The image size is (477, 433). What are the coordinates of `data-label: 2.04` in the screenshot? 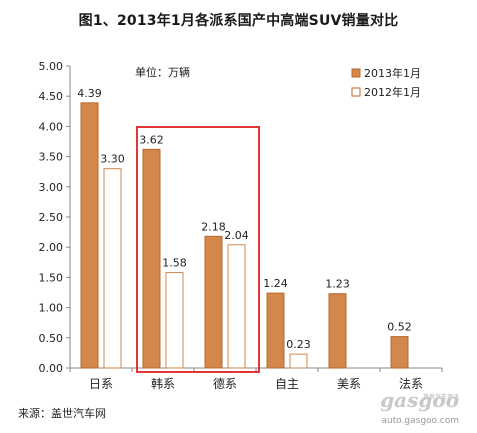 It's located at (236, 235).